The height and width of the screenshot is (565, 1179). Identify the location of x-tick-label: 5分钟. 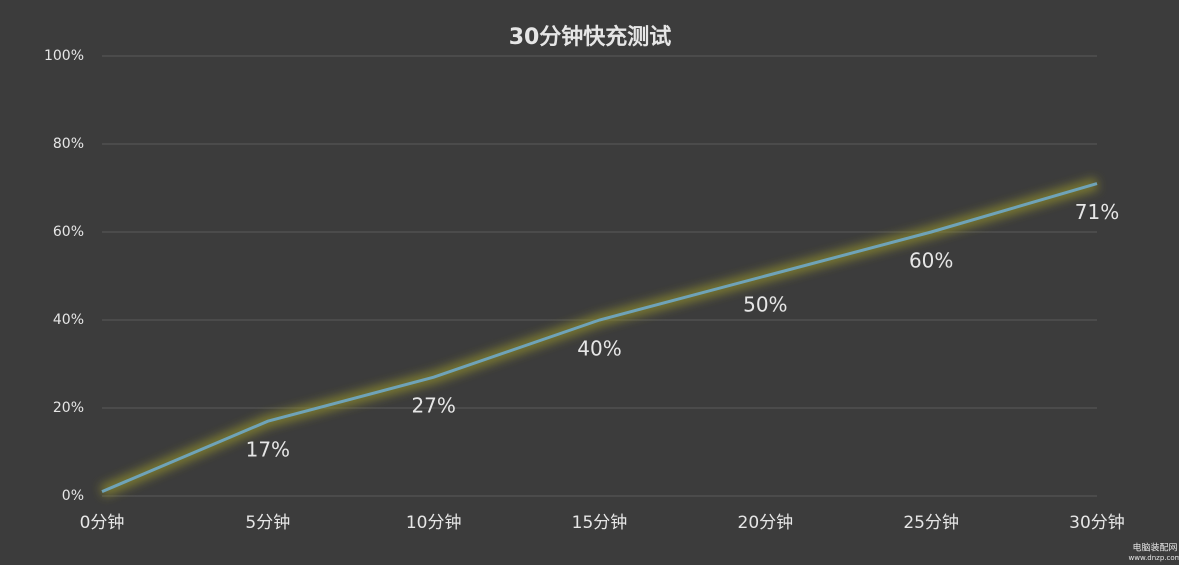
(267, 523).